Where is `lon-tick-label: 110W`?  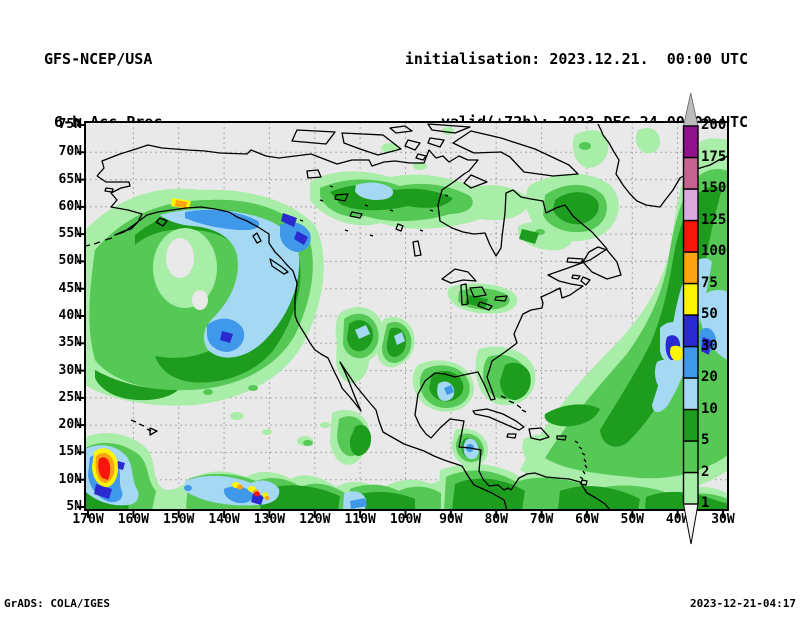 lon-tick-label: 110W is located at coordinates (360, 519).